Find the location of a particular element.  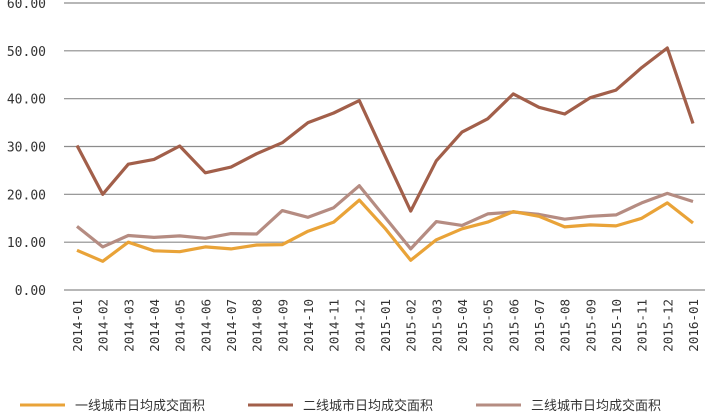

y-tick-label: 40.00 is located at coordinates (26, 100).